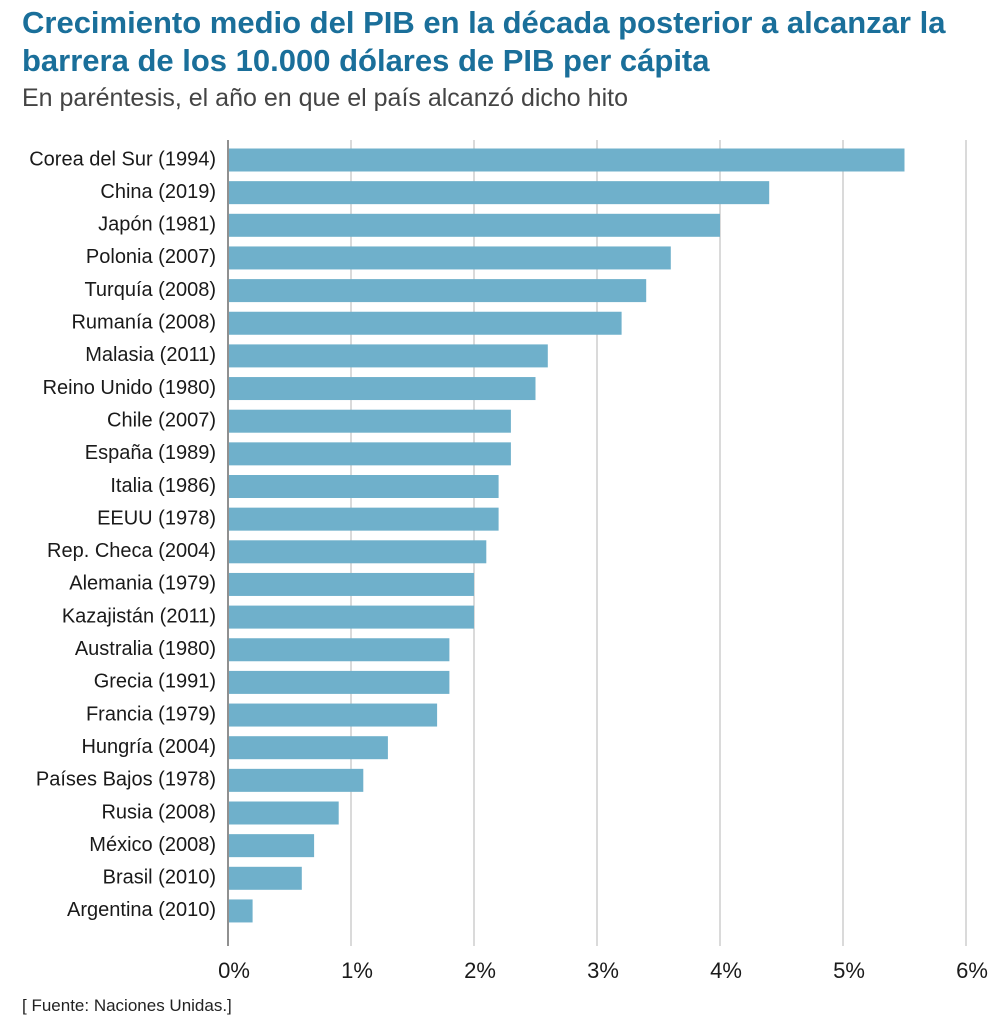 Image resolution: width=1006 pixels, height=1024 pixels. Describe the element at coordinates (158, 812) in the screenshot. I see `category-label: Rusia (2008)` at that location.